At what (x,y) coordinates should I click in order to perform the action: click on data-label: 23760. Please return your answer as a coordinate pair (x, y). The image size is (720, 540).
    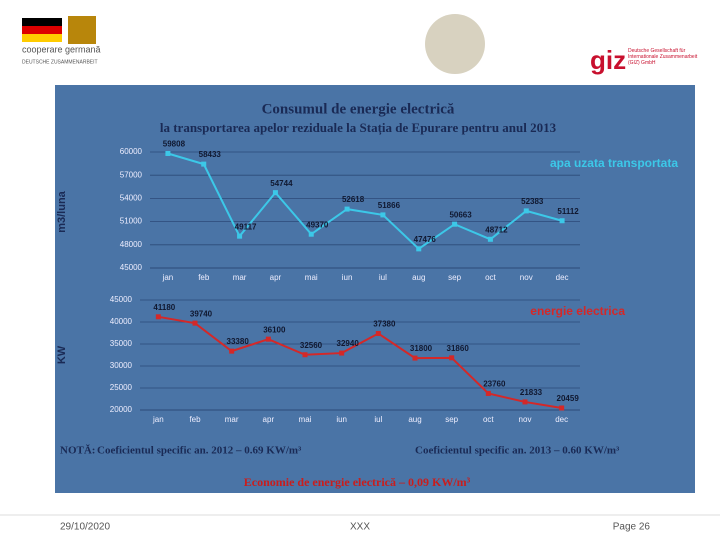
    Looking at the image, I should click on (494, 384).